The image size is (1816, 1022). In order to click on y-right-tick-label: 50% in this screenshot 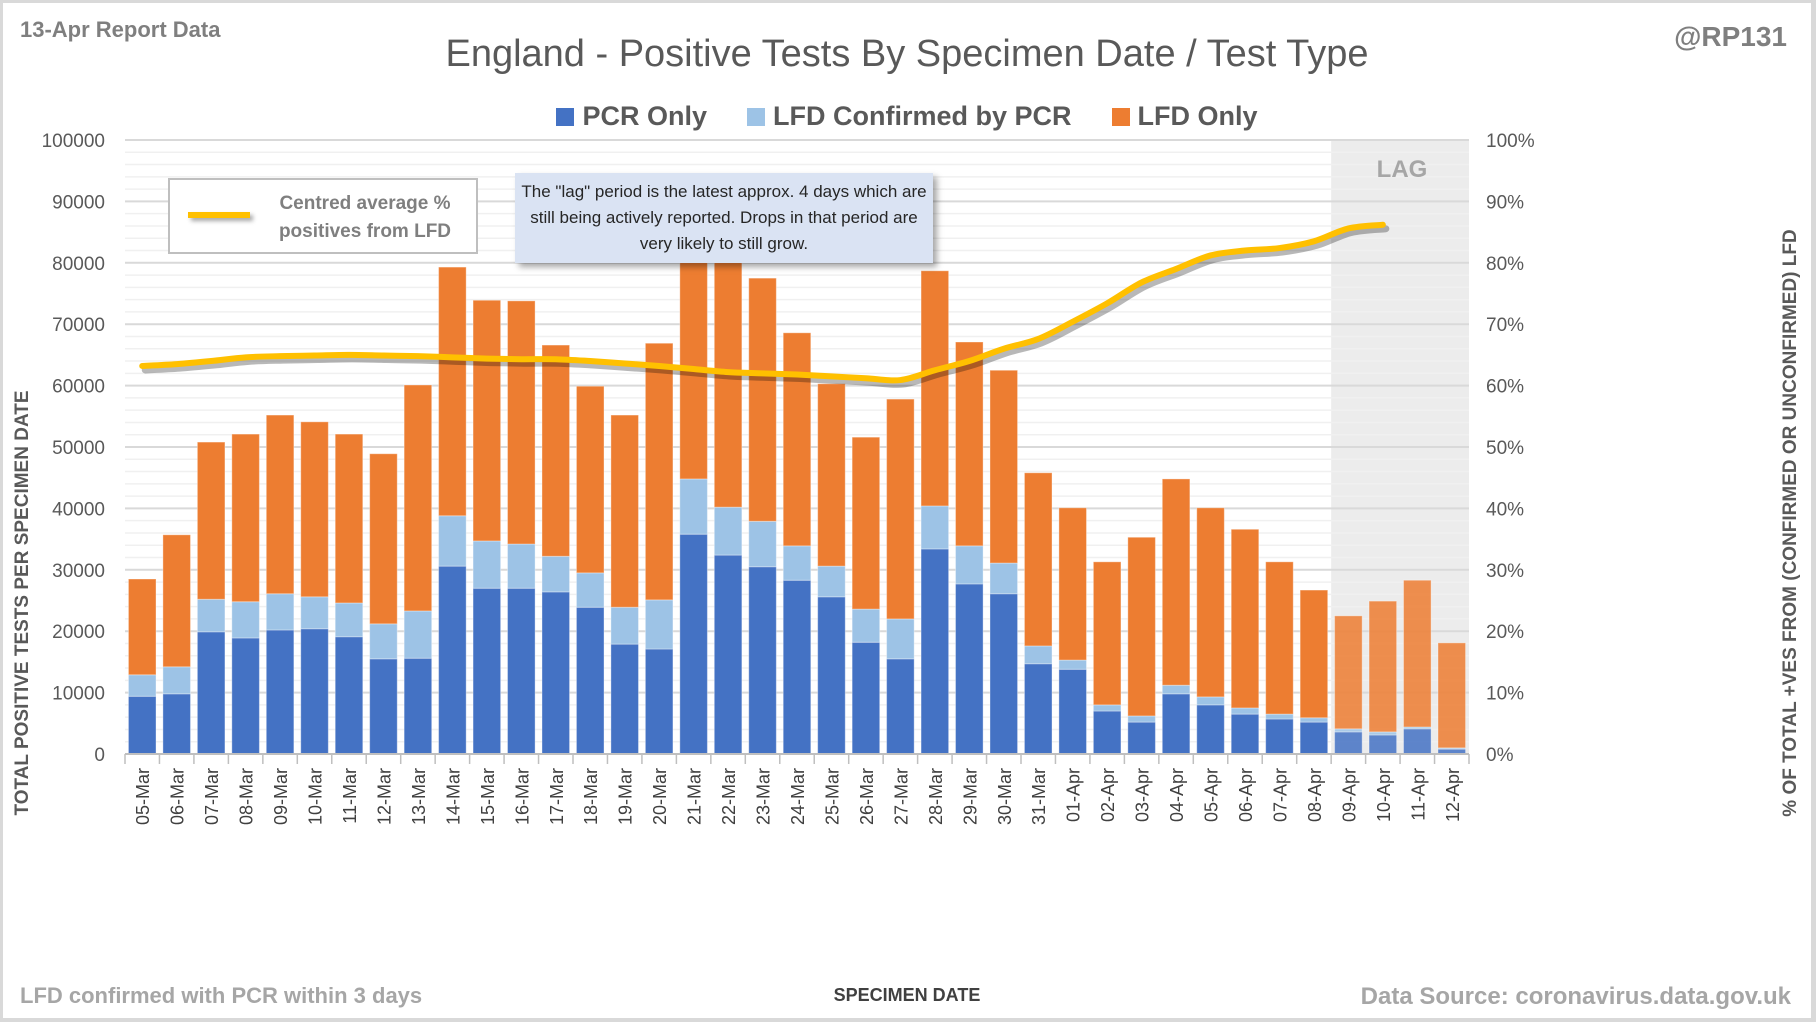, I will do `click(1505, 448)`.